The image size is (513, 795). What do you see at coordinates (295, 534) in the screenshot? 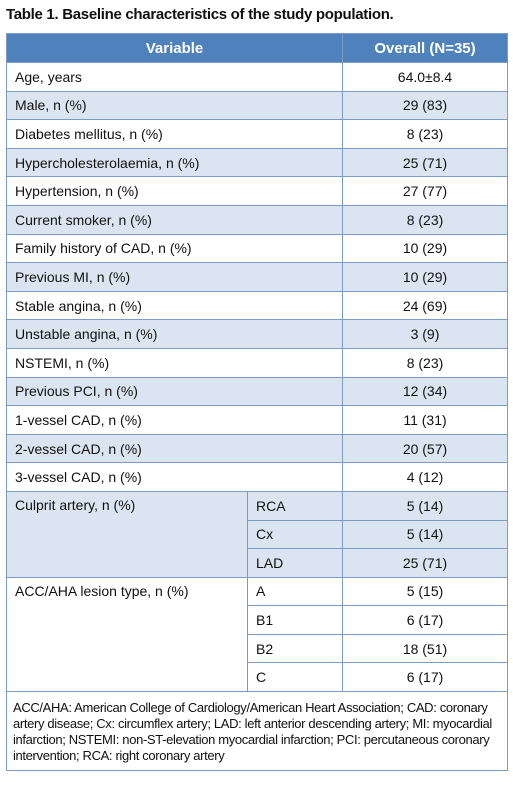
I see `sub-label: Cx` at bounding box center [295, 534].